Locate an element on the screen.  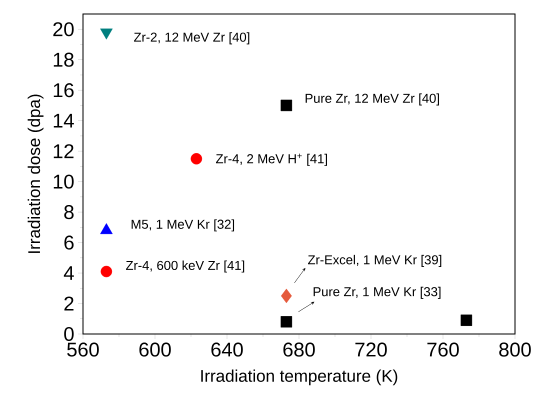
annotation: Zr-4, 2 MeV H$^{+}$ [41] is located at coordinates (271, 160).